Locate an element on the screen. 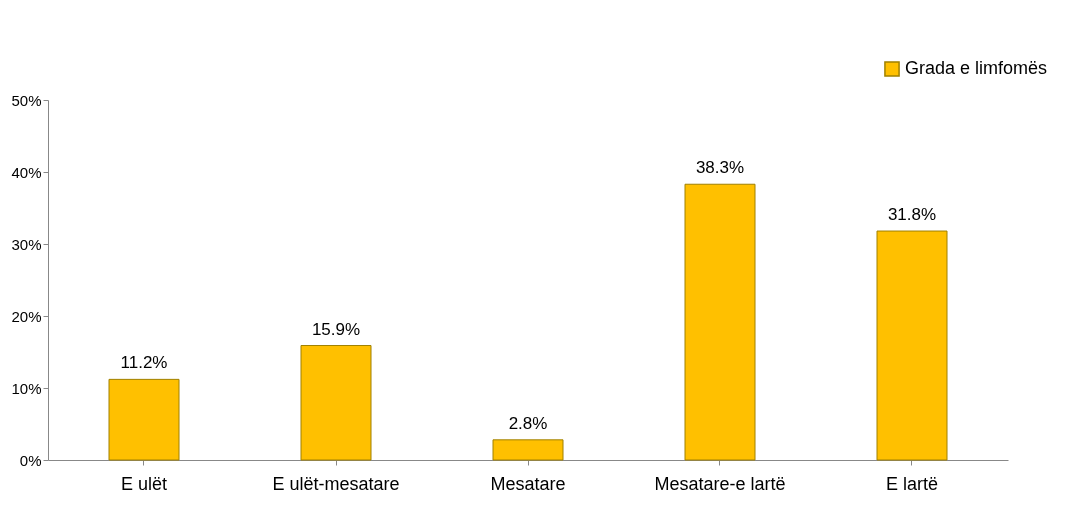 The height and width of the screenshot is (526, 1074). x-tick-label: Mesatare is located at coordinates (528, 483).